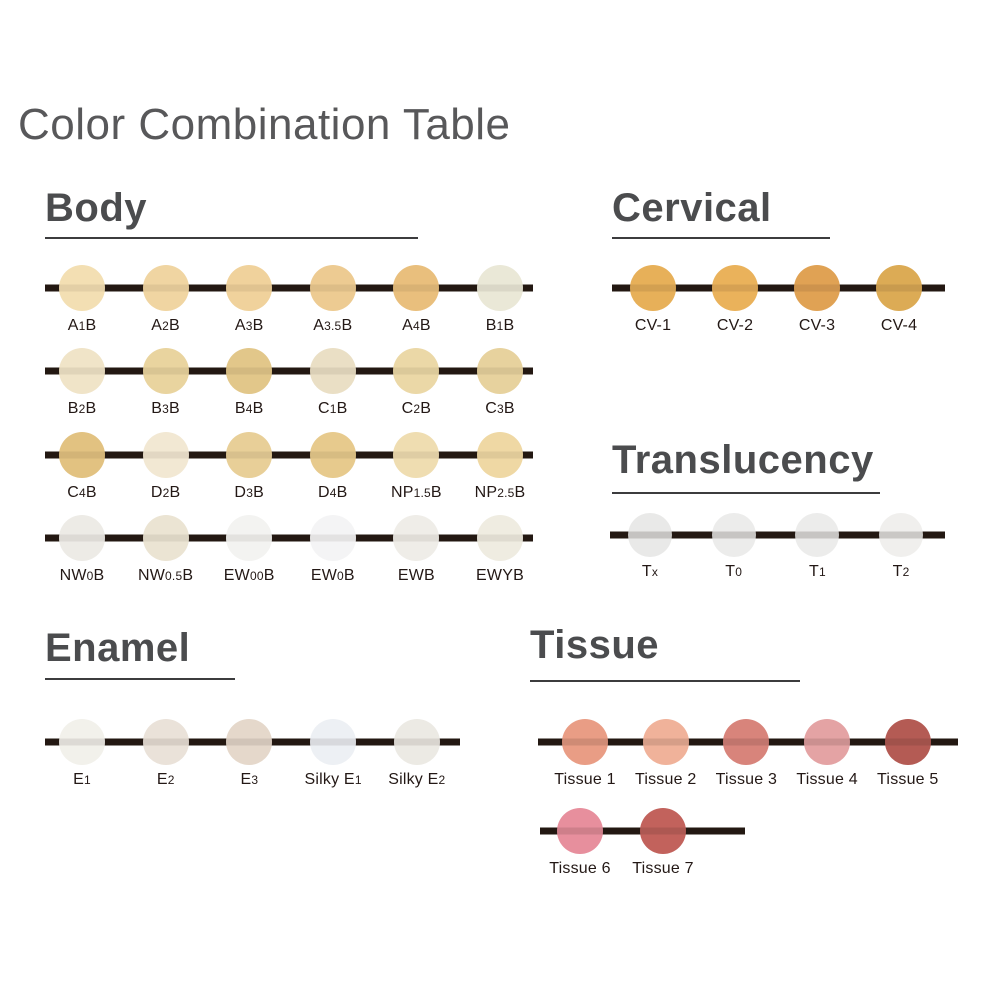  I want to click on swatch-label: NW0.5B, so click(165, 575).